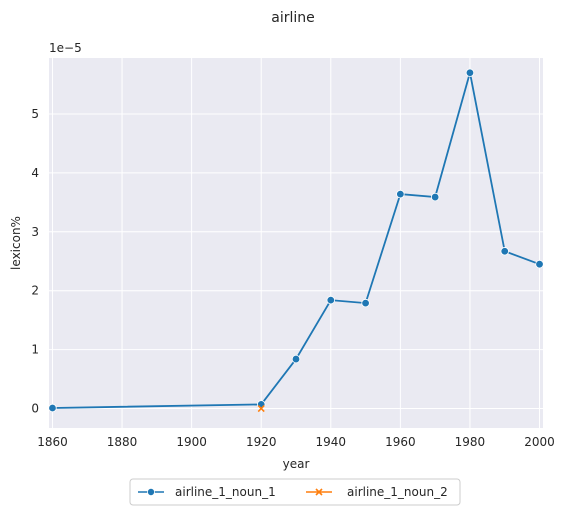  Describe the element at coordinates (35, 114) in the screenshot. I see `y-tick-label: 5` at that location.